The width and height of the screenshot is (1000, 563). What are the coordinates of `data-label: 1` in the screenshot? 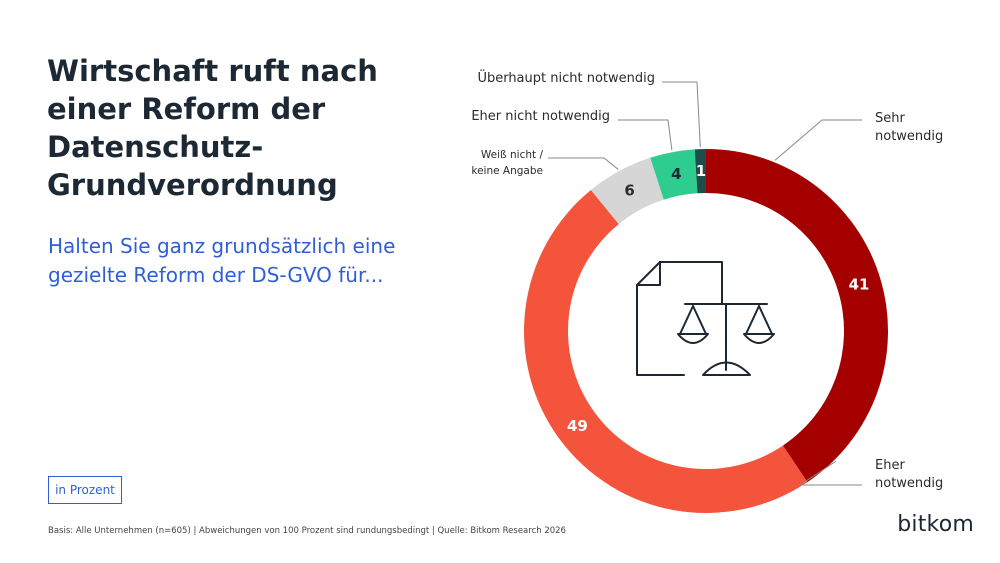 It's located at (701, 171).